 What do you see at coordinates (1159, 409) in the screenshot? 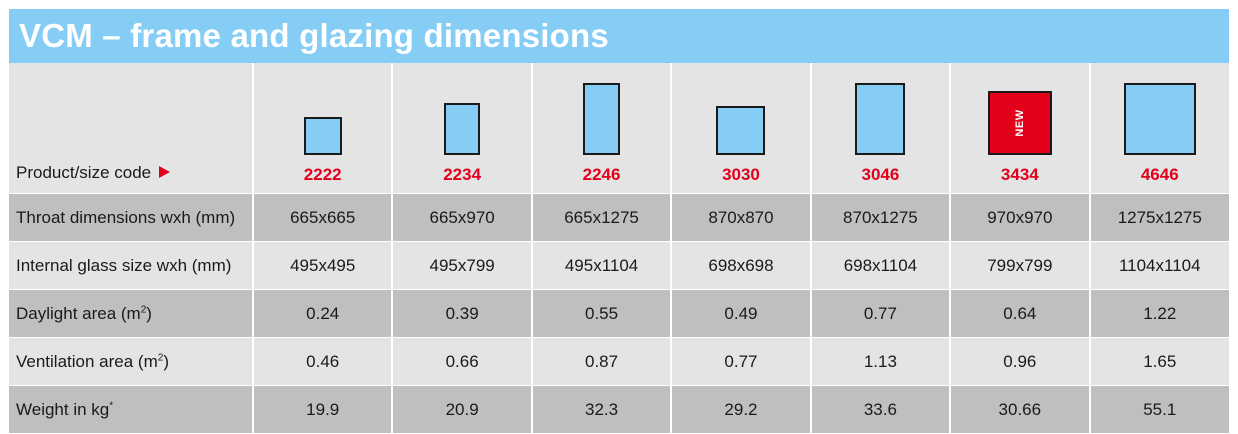
I see `table-cell: 55.1` at bounding box center [1159, 409].